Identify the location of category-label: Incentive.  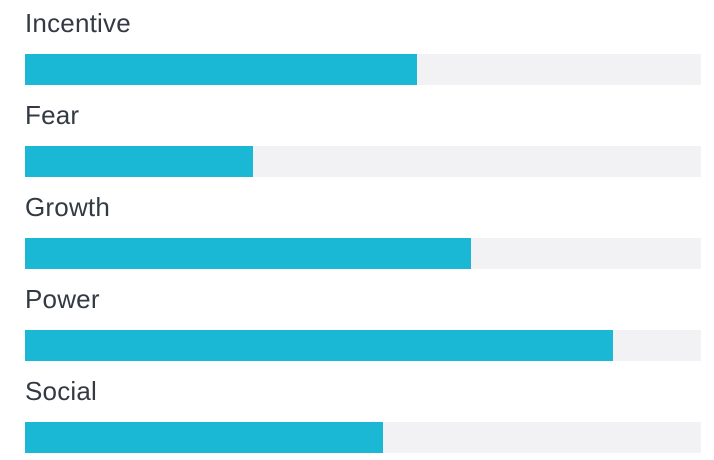
(78, 23).